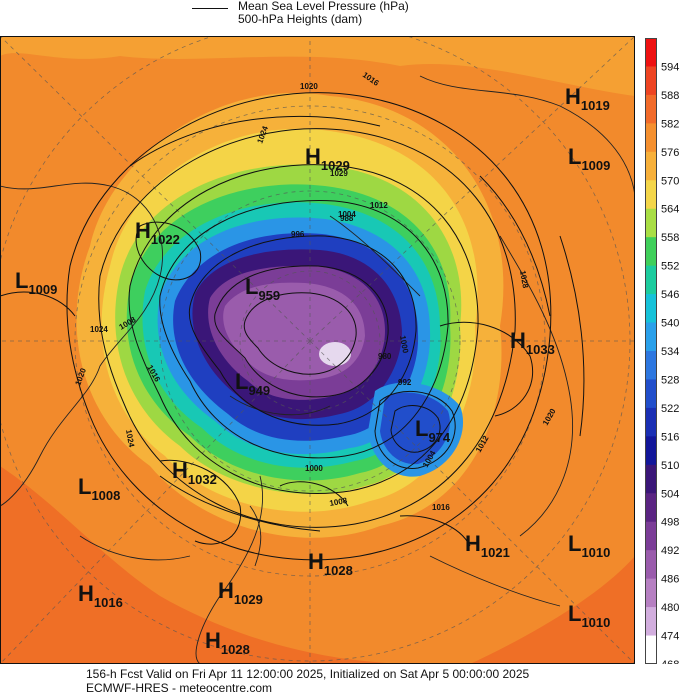 The width and height of the screenshot is (681, 700). I want to click on colorbar-tick-label: 540, so click(670, 324).